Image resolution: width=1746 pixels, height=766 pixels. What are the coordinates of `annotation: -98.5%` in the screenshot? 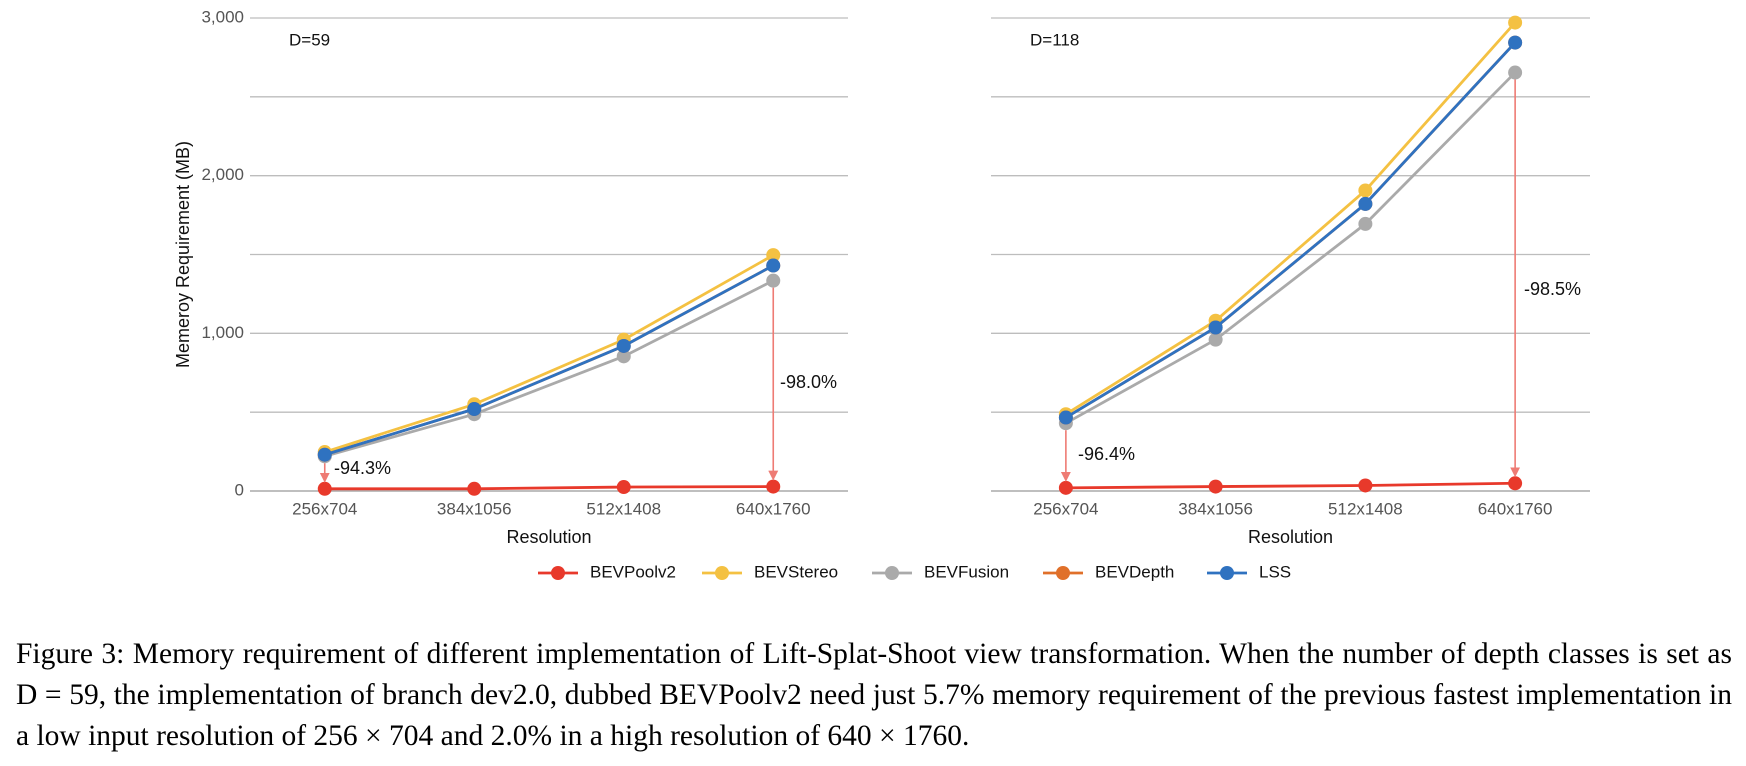 It's located at (1552, 289).